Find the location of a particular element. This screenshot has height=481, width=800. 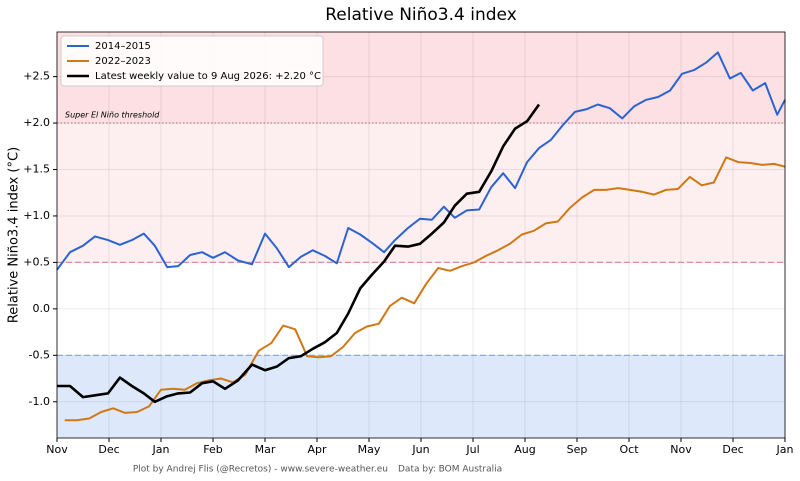

legend-box is located at coordinates (192, 61).